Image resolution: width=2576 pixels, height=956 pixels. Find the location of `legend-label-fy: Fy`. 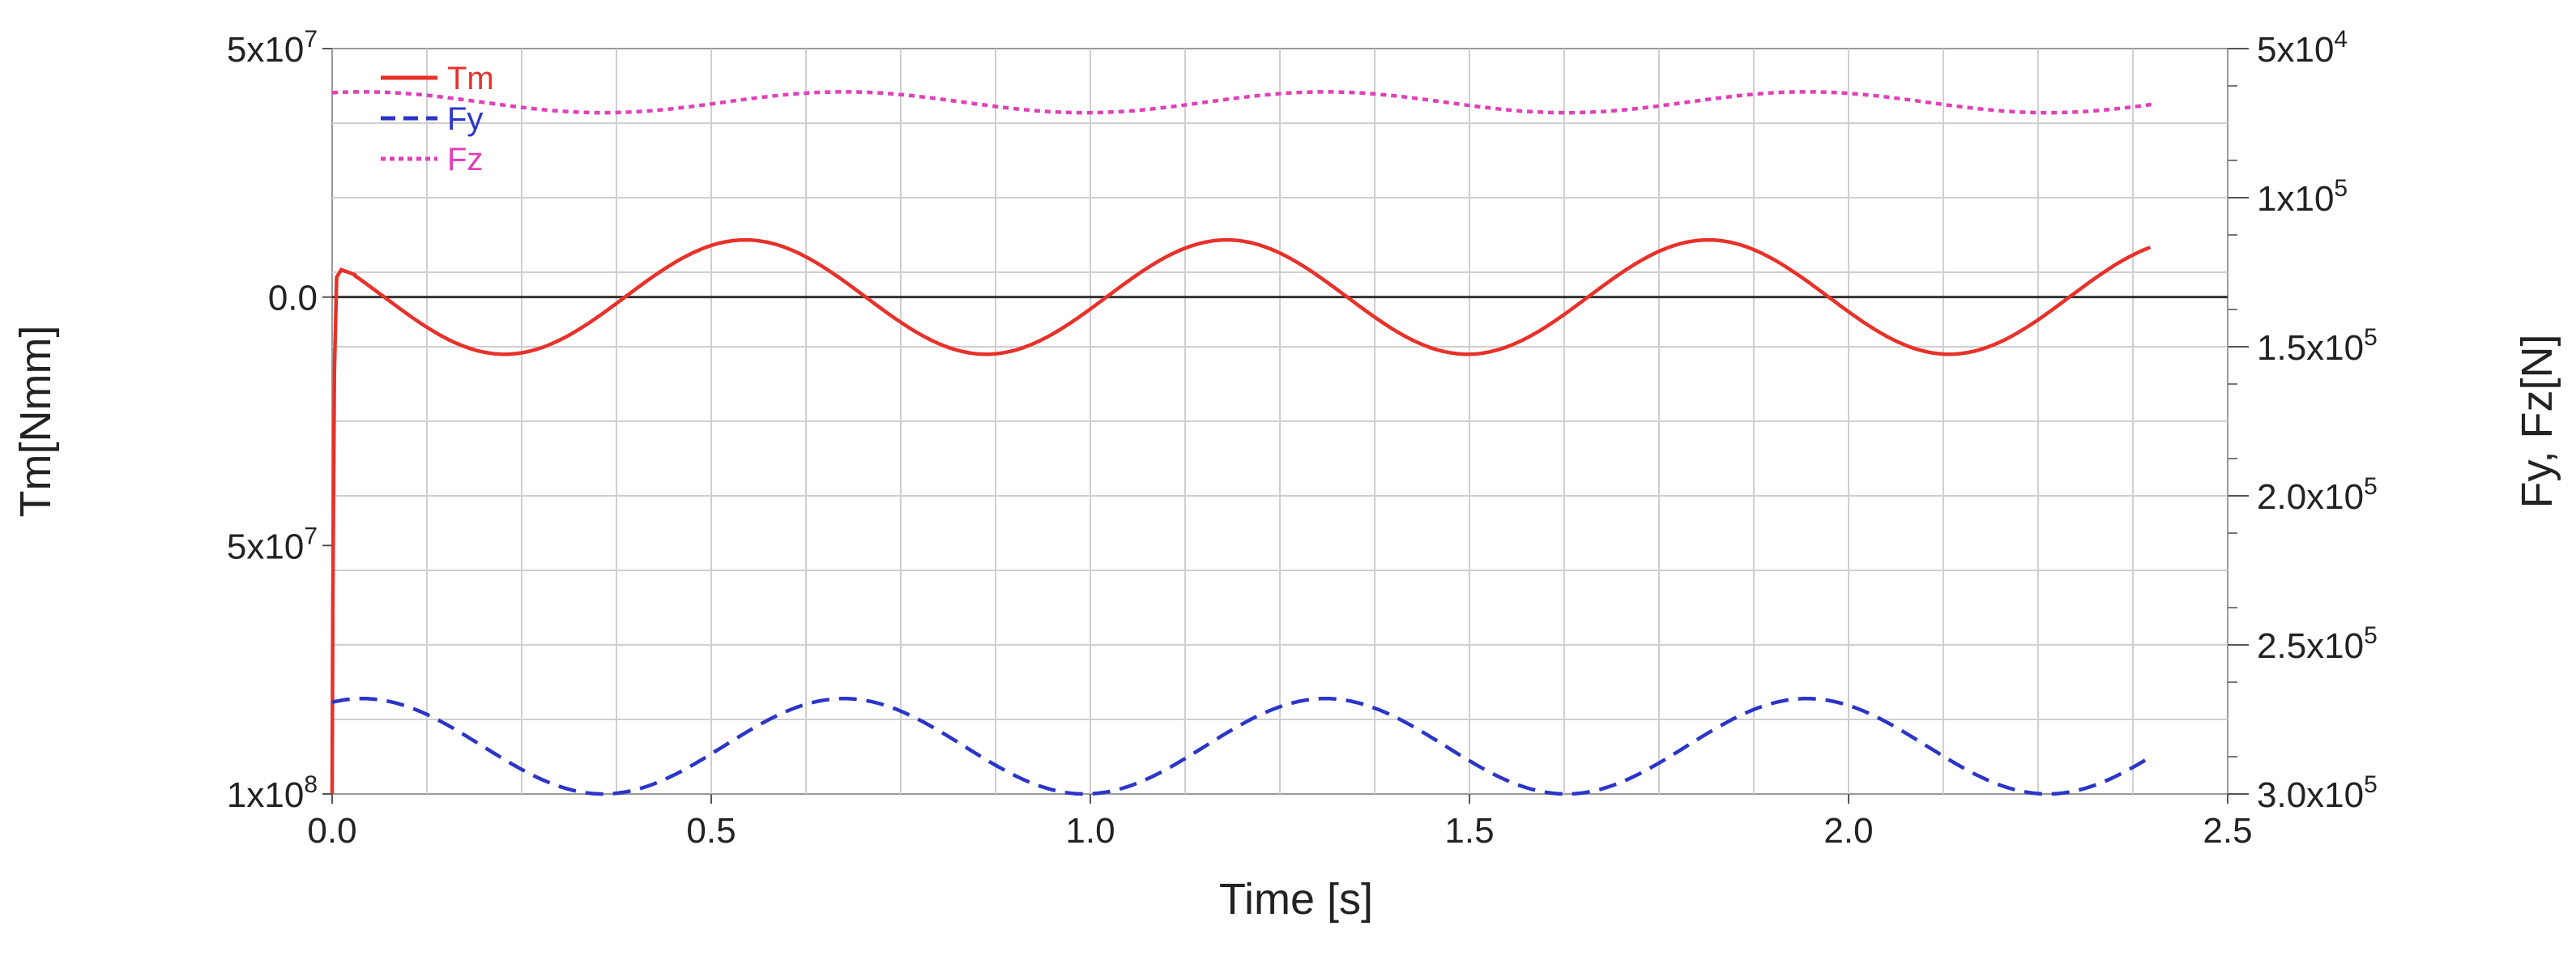

legend-label-fy: Fy is located at coordinates (465, 119).